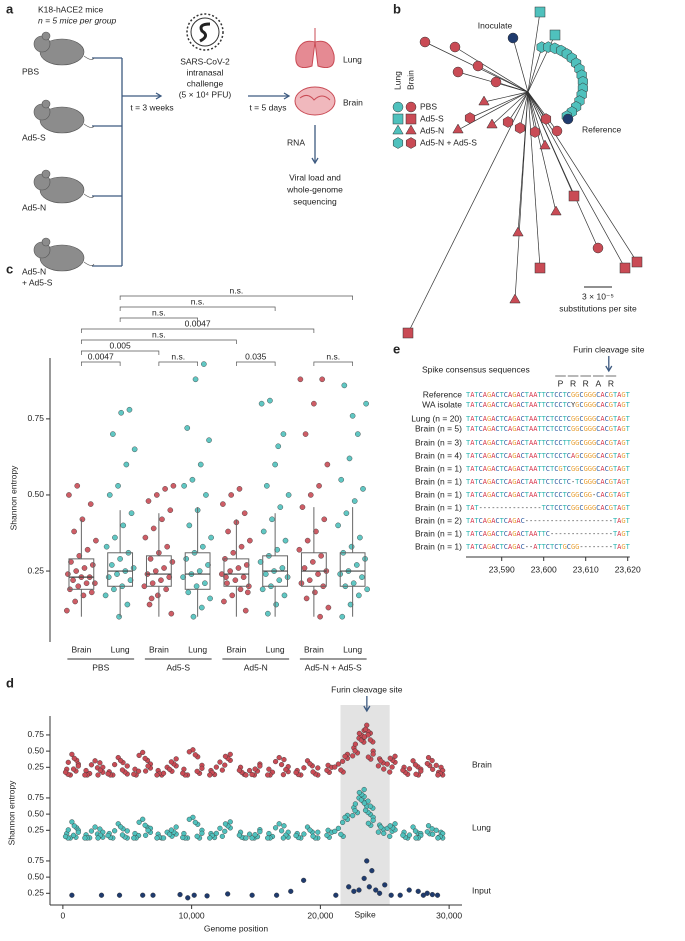 This screenshot has width=685, height=941. What do you see at coordinates (236, 928) in the screenshot?
I see `x-axis-title: Genome position` at bounding box center [236, 928].